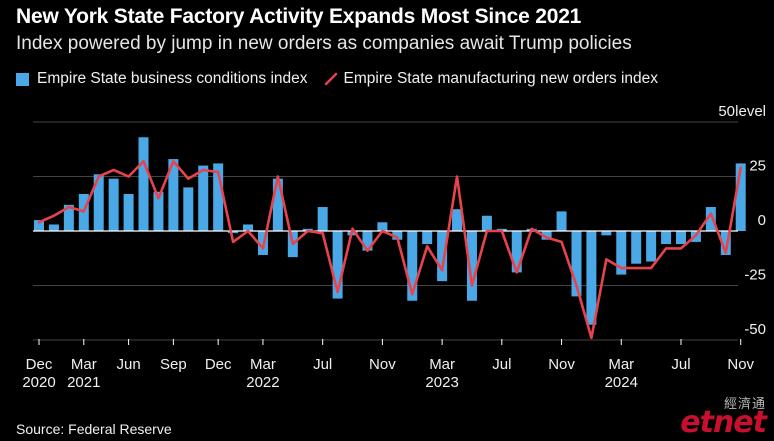 The width and height of the screenshot is (774, 441). I want to click on etnet-logo: etnet, so click(723, 422).